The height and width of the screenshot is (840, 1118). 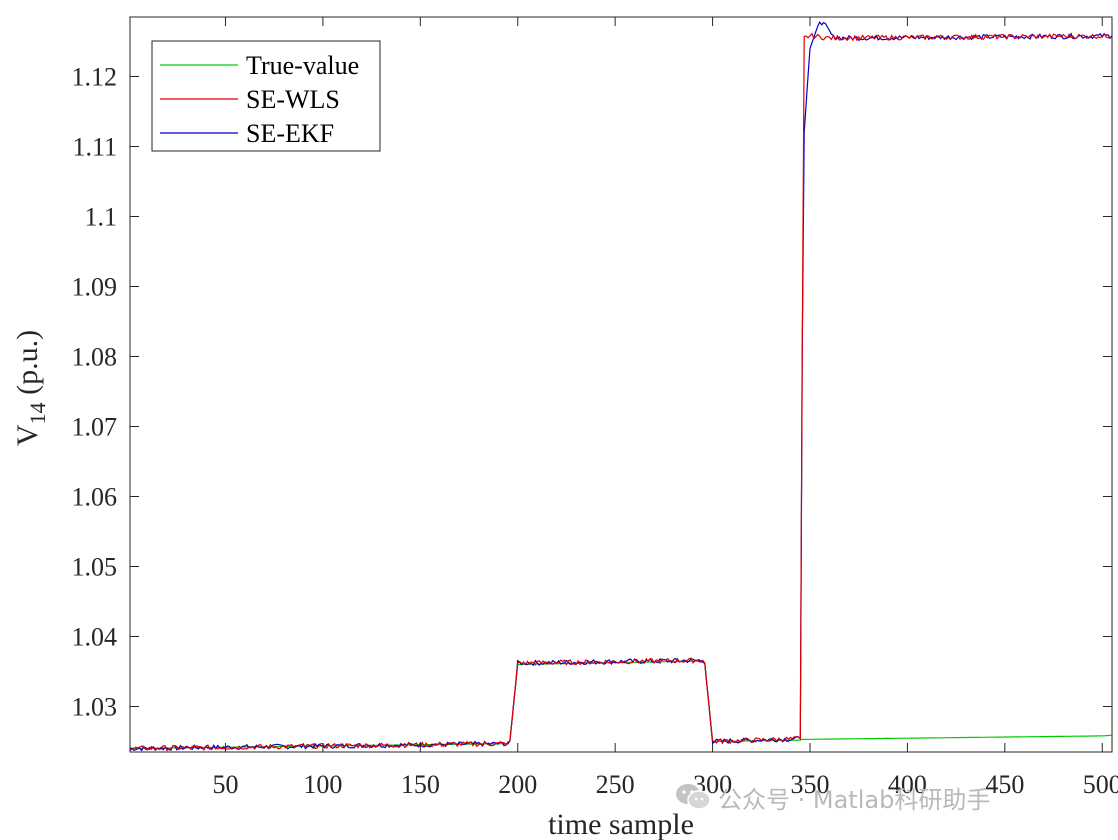 What do you see at coordinates (615, 784) in the screenshot?
I see `x-tick-label: 250` at bounding box center [615, 784].